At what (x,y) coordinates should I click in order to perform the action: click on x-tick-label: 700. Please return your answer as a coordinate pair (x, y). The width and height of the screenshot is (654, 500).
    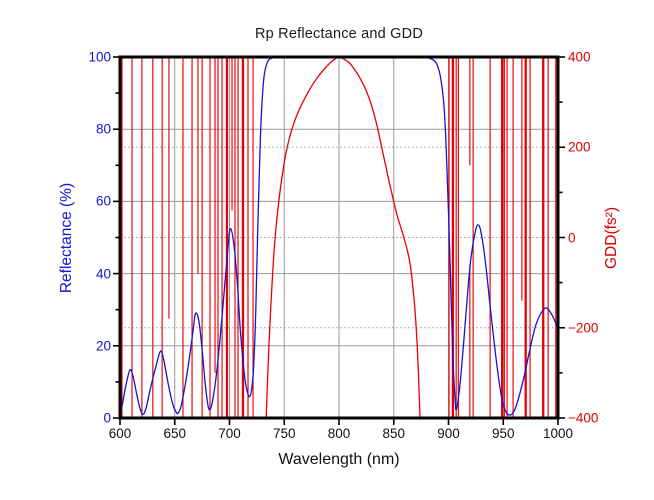
    Looking at the image, I should click on (229, 433).